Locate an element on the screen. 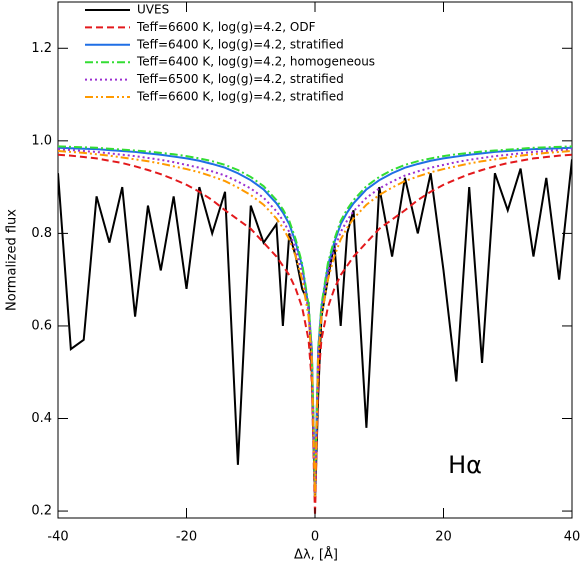 This screenshot has width=582, height=570. annotation: Hα is located at coordinates (465, 465).